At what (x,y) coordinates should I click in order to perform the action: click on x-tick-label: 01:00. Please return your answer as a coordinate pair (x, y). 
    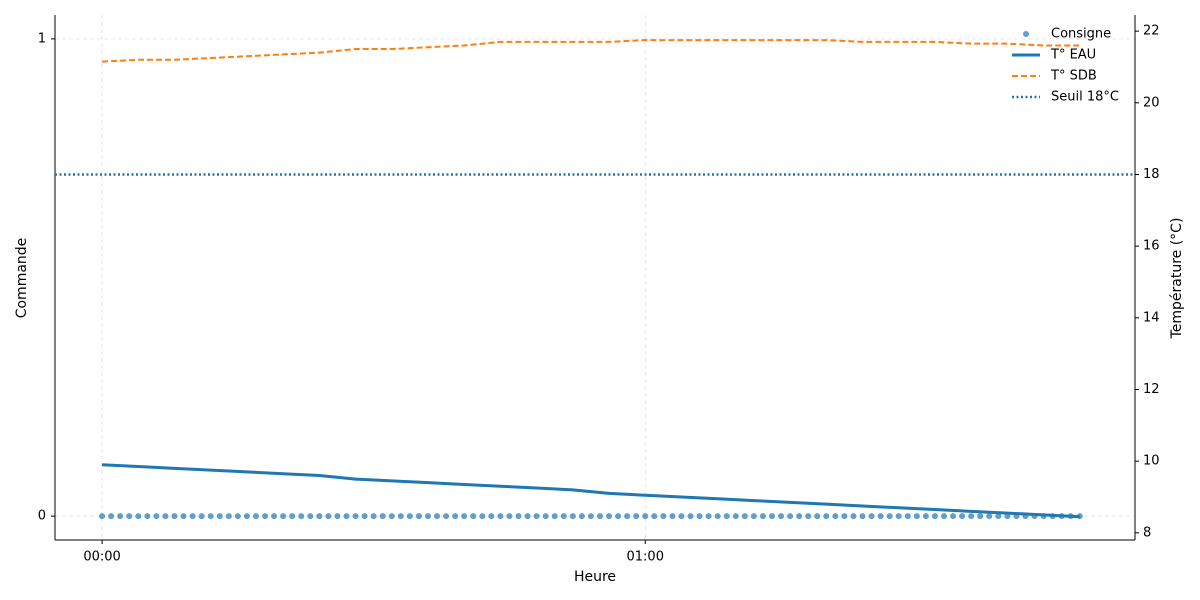
    Looking at the image, I should click on (645, 557).